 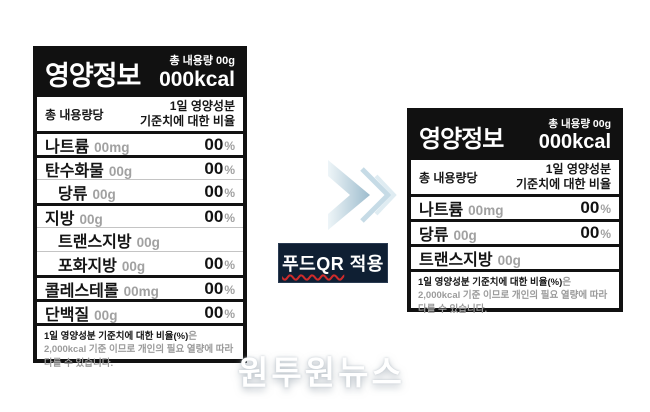 I want to click on nutrient-row: 콜레스테롤 00mg 00%, so click(x=140, y=287).